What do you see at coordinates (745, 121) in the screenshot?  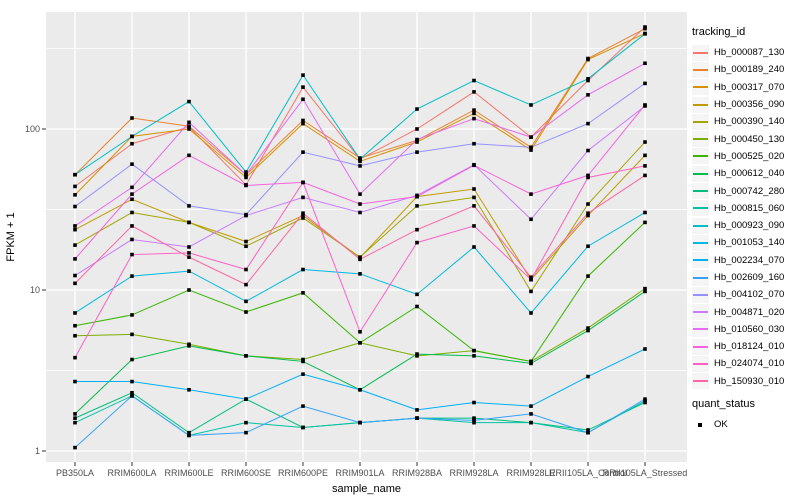 I see `legend-entry-Hb_000390_140: Hb_000390_140` at bounding box center [745, 121].